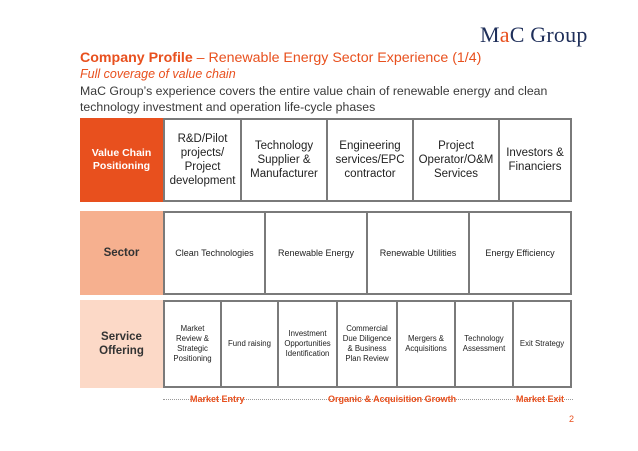 The width and height of the screenshot is (638, 451). What do you see at coordinates (284, 160) in the screenshot?
I see `value-chain-item-technology-supplier: Technology Supplier & Manufacturer` at bounding box center [284, 160].